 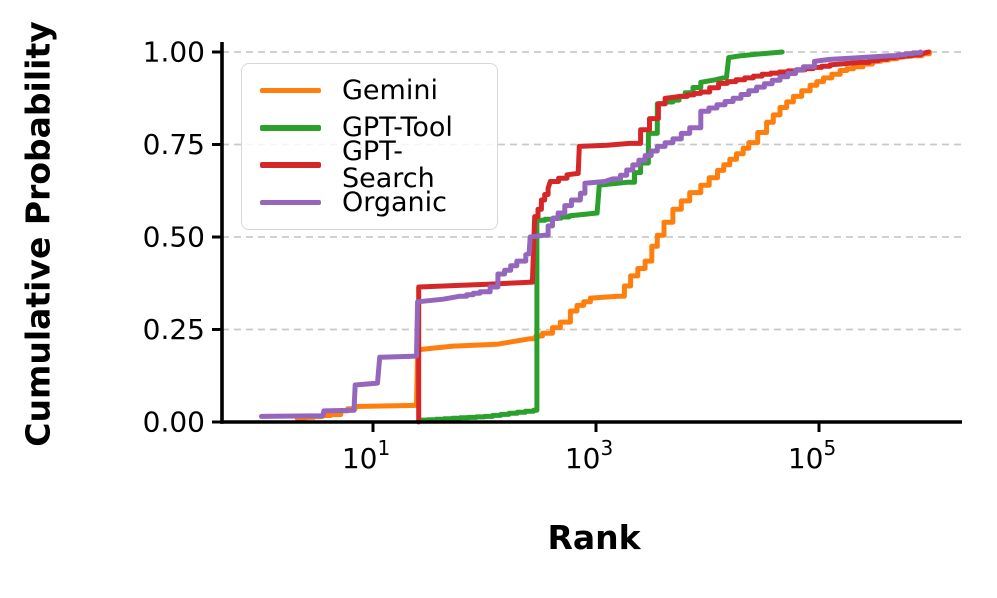 What do you see at coordinates (38, 234) in the screenshot?
I see `y-axis-label: Cumulative Probability` at bounding box center [38, 234].